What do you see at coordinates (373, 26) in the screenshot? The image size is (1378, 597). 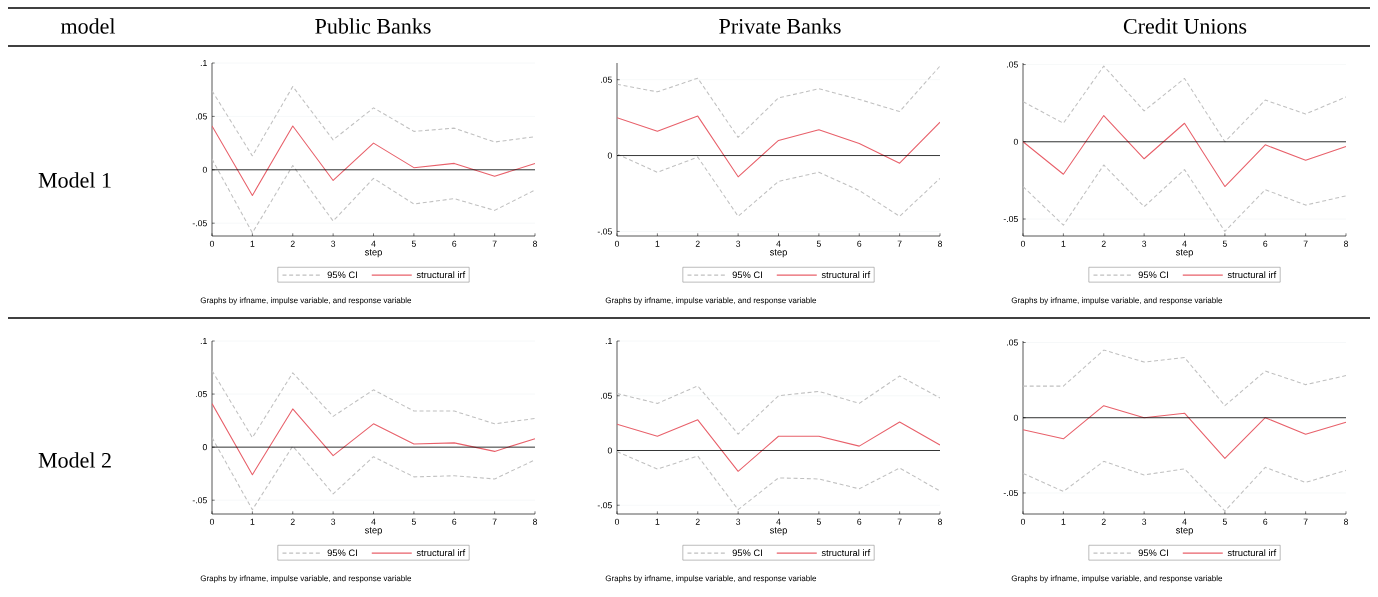 I see `chart-title: Public Banks` at bounding box center [373, 26].